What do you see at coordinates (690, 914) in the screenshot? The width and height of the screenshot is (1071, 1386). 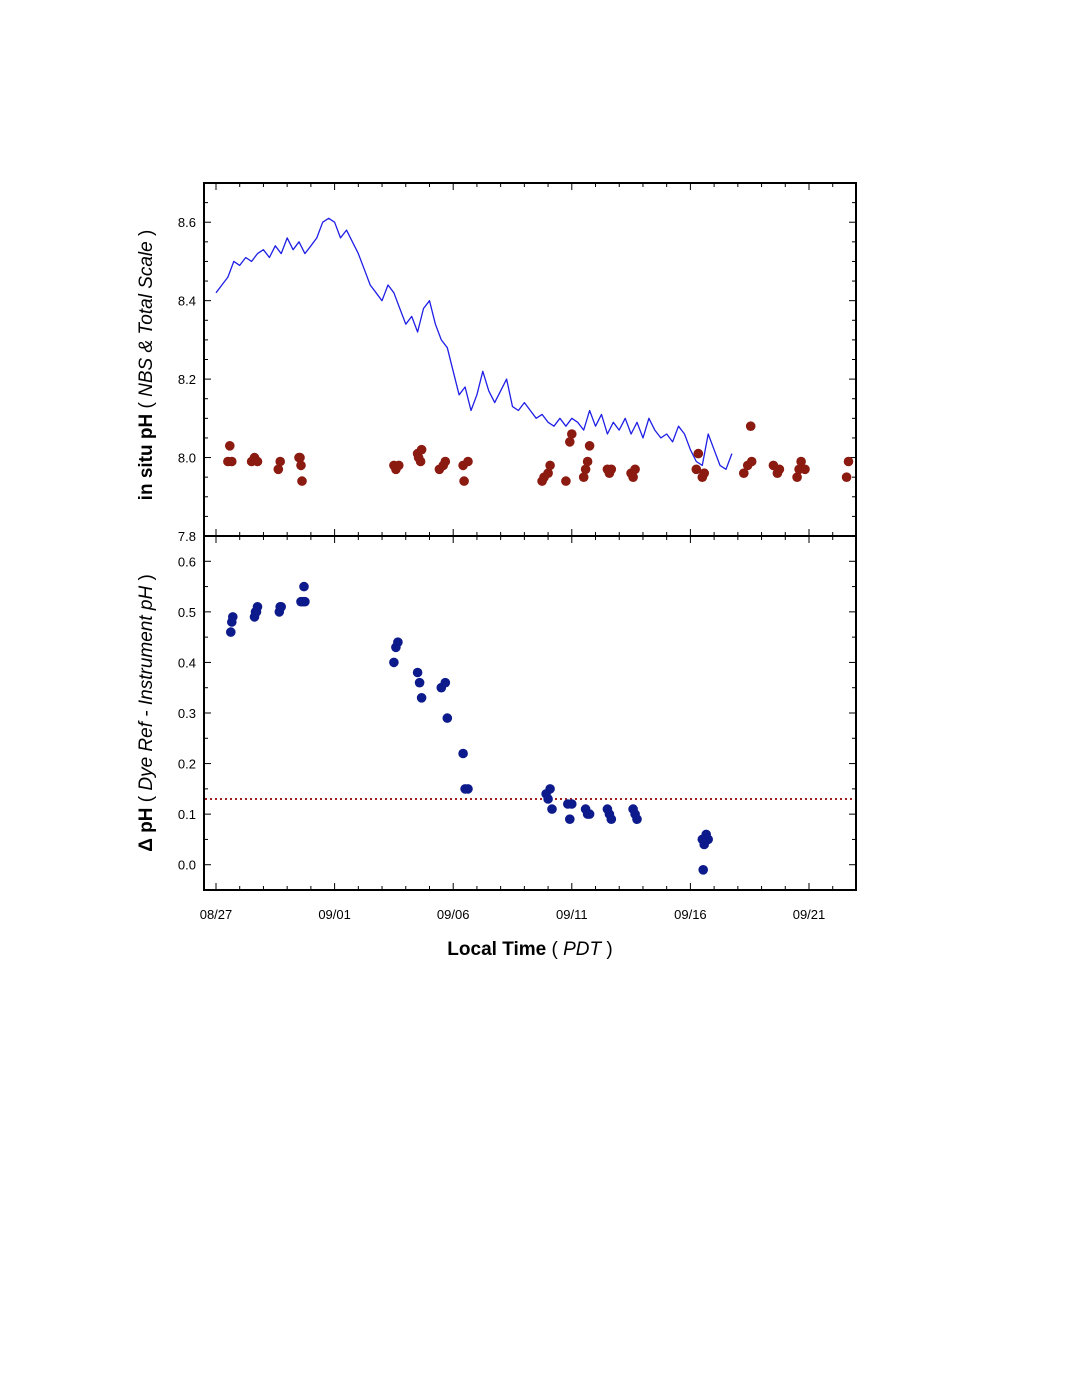 I see `x-tick-label: 09/16` at bounding box center [690, 914].